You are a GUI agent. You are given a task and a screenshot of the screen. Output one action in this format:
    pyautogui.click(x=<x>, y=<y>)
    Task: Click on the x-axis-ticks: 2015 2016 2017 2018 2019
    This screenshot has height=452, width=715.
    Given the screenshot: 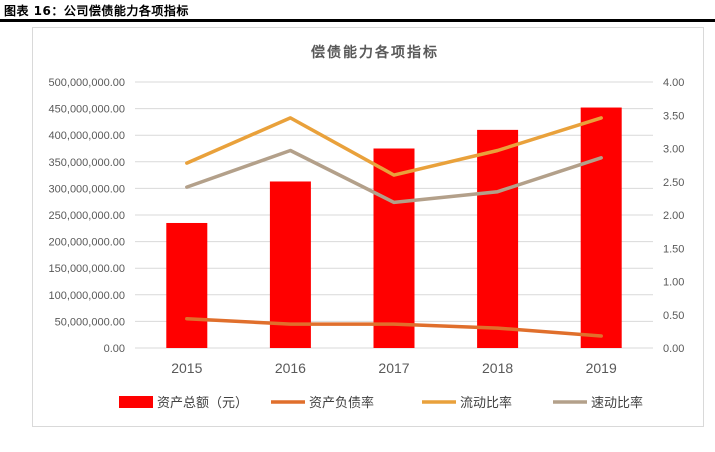 What is the action you would take?
    pyautogui.click(x=394, y=368)
    